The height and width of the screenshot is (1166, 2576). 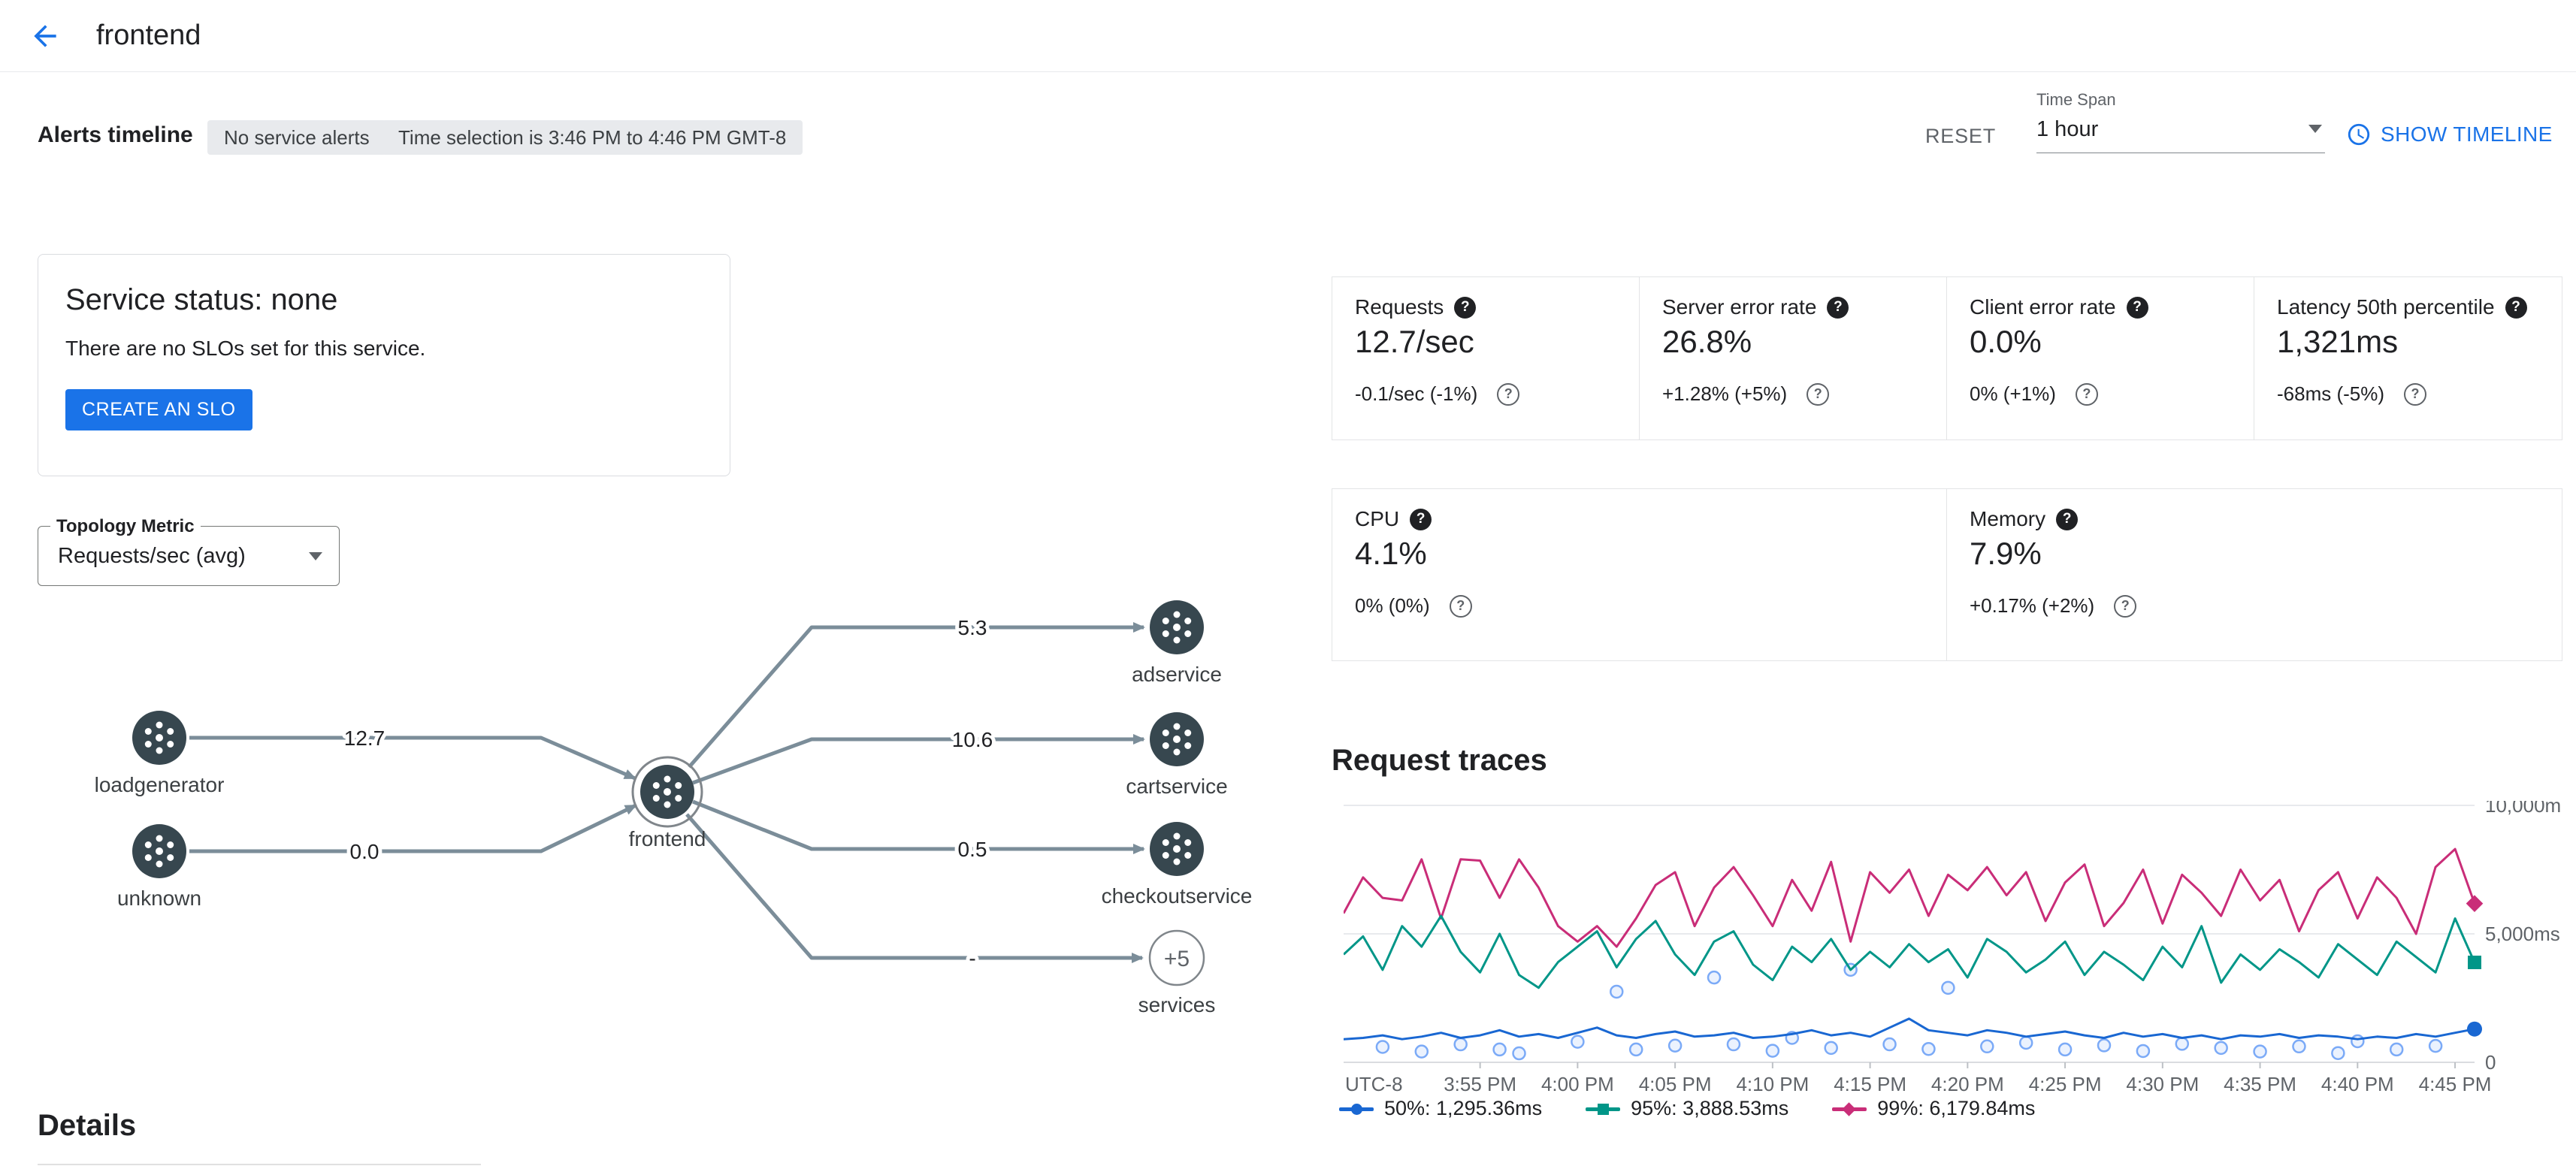 What do you see at coordinates (160, 784) in the screenshot?
I see `svg-text: loadgenerator` at bounding box center [160, 784].